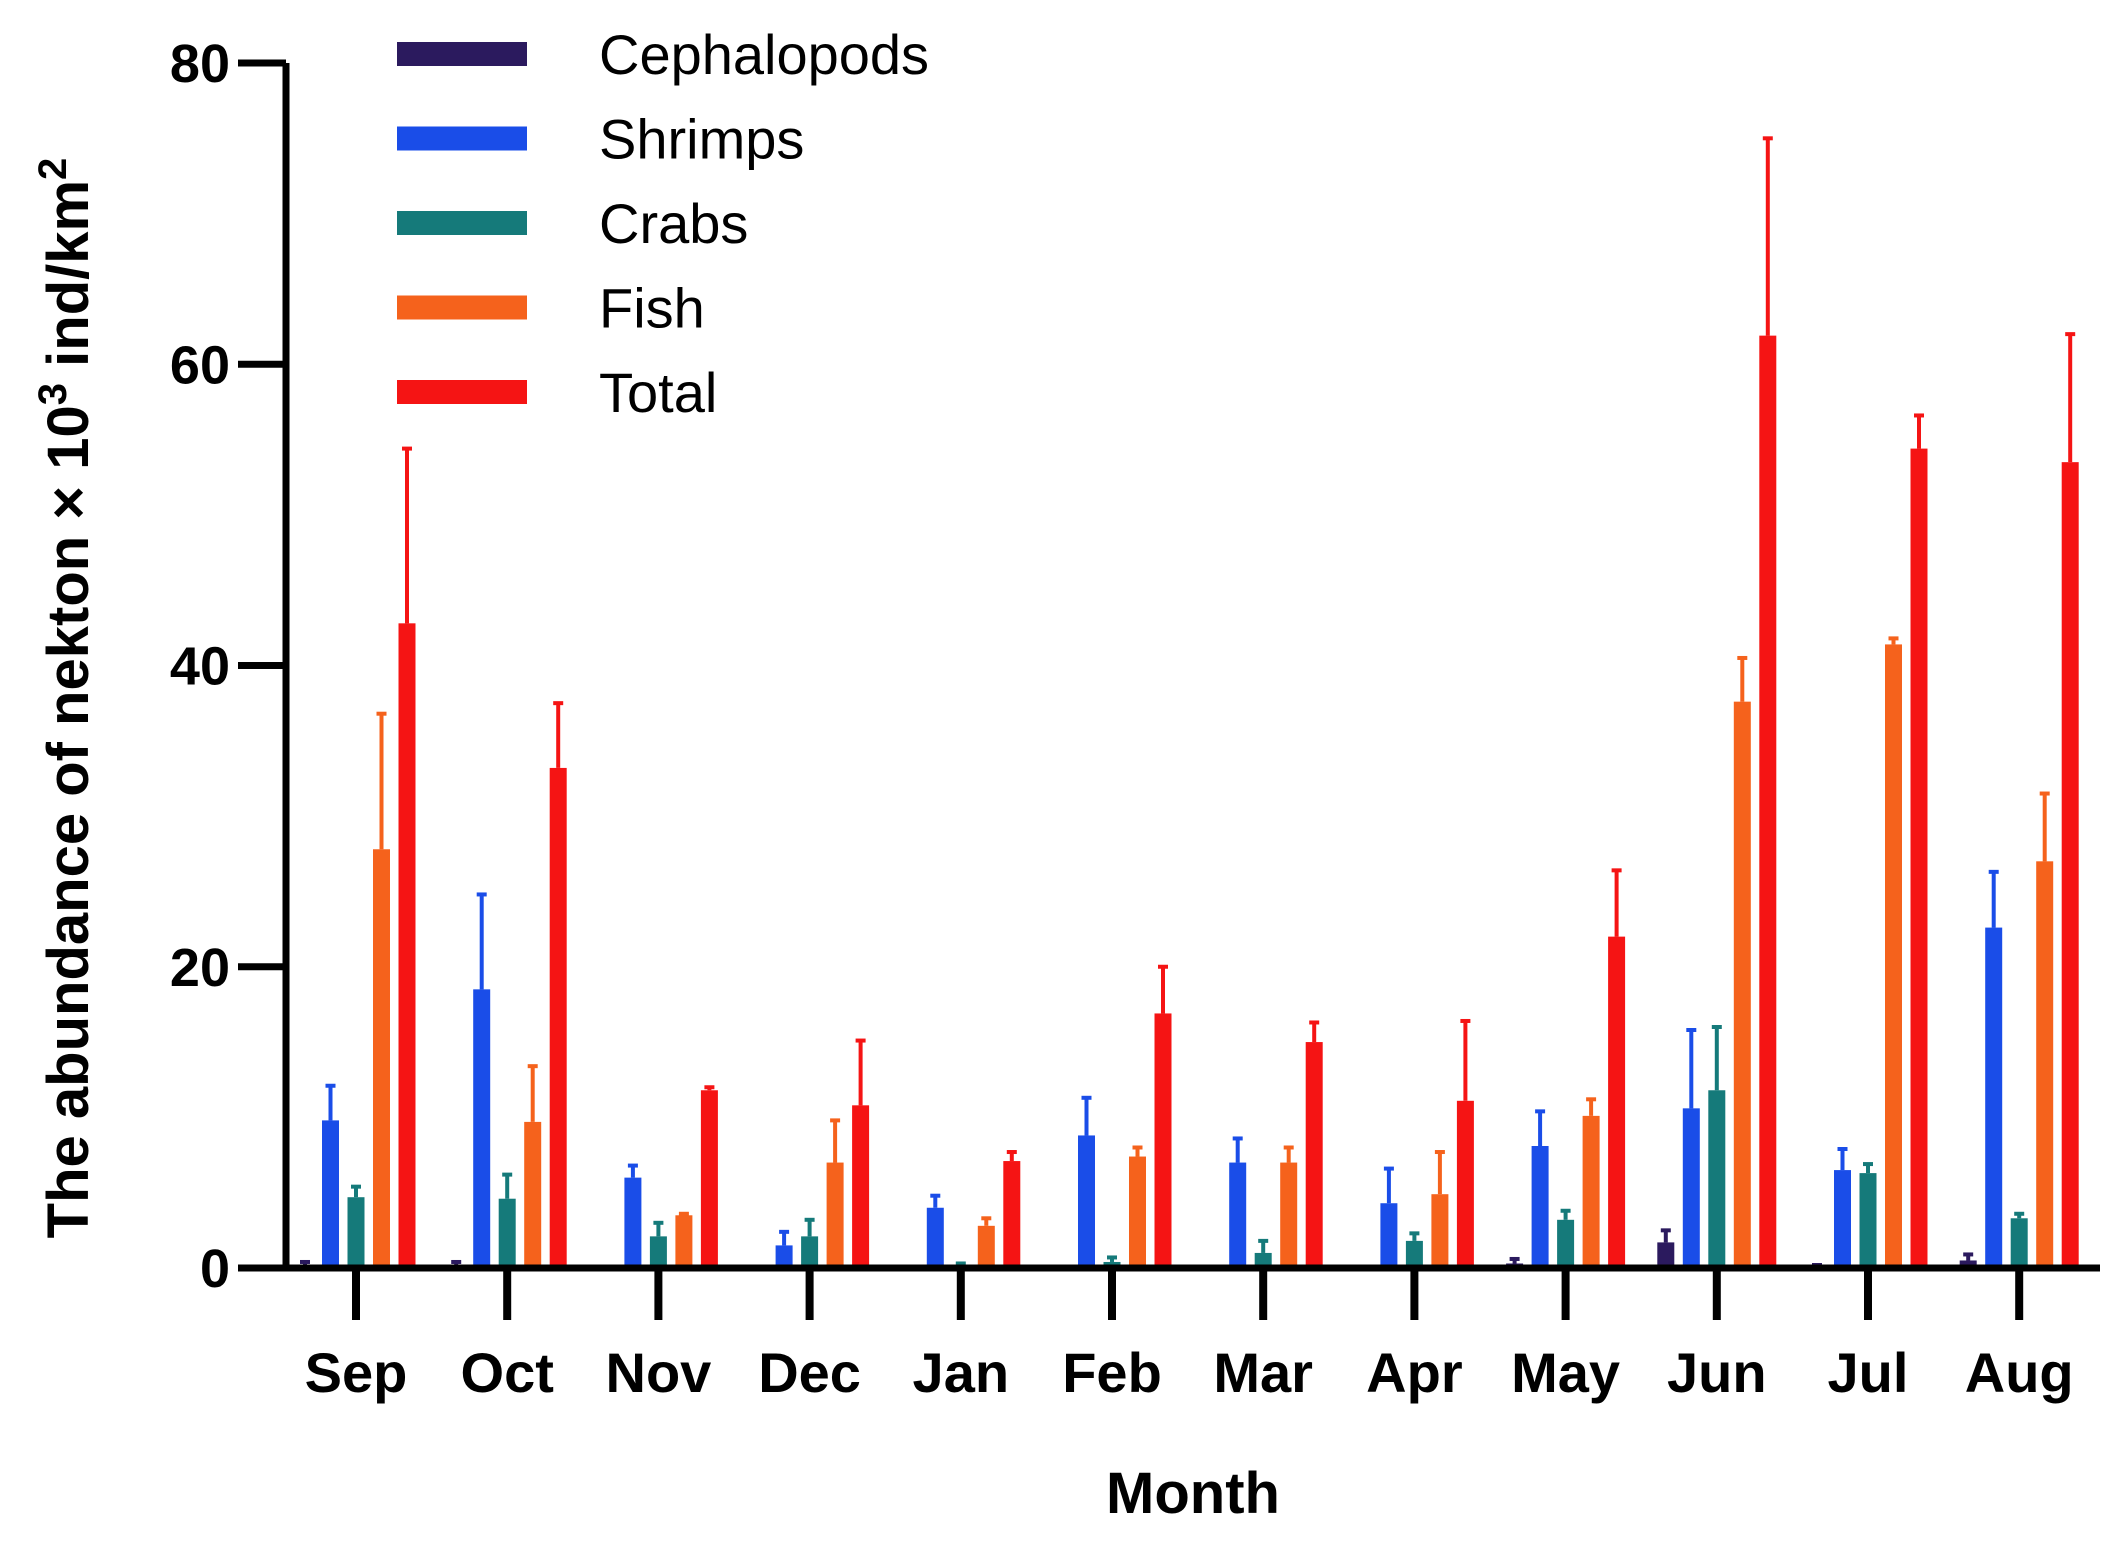 Image resolution: width=2120 pixels, height=1543 pixels. What do you see at coordinates (961, 1372) in the screenshot?
I see `x-tick-label: Jan` at bounding box center [961, 1372].